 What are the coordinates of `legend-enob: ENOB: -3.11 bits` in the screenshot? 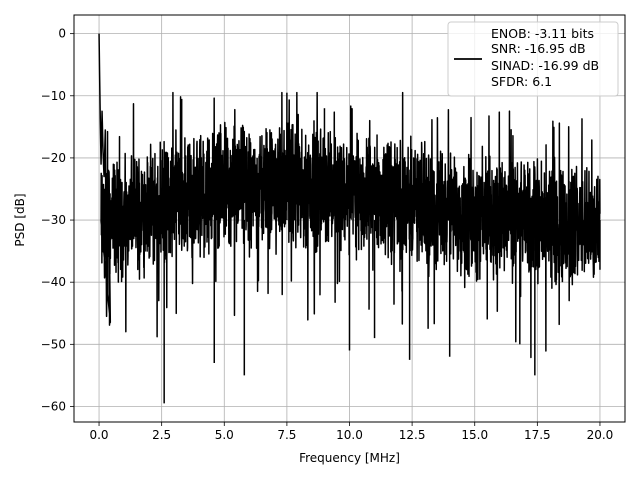 It's located at (542, 33).